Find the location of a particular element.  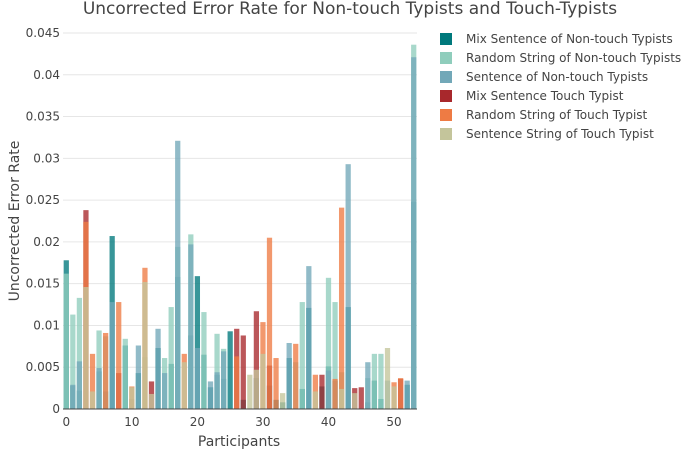

legend-label: Random String of Touch Typist is located at coordinates (557, 115).